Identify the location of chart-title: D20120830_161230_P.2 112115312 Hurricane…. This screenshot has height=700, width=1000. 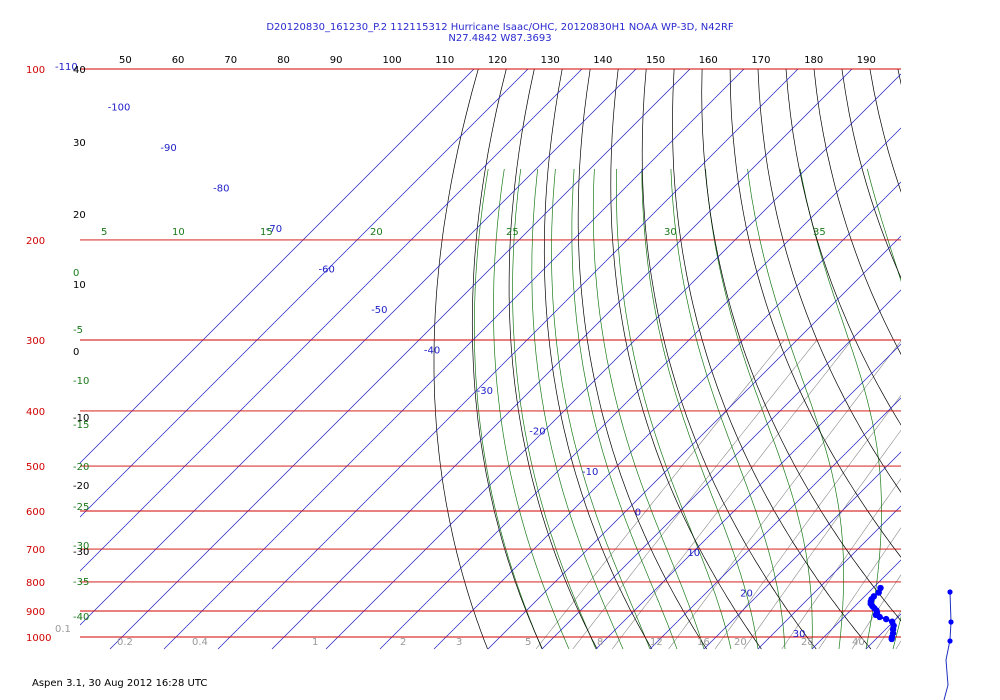
(500, 33).